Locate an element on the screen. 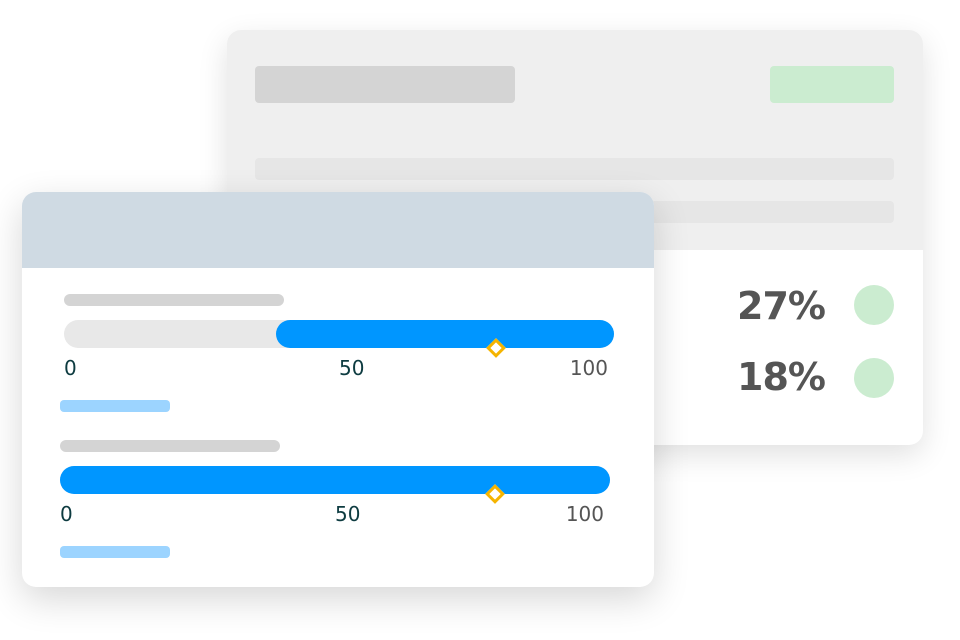 The width and height of the screenshot is (960, 640). action-button-placeholder is located at coordinates (832, 84).